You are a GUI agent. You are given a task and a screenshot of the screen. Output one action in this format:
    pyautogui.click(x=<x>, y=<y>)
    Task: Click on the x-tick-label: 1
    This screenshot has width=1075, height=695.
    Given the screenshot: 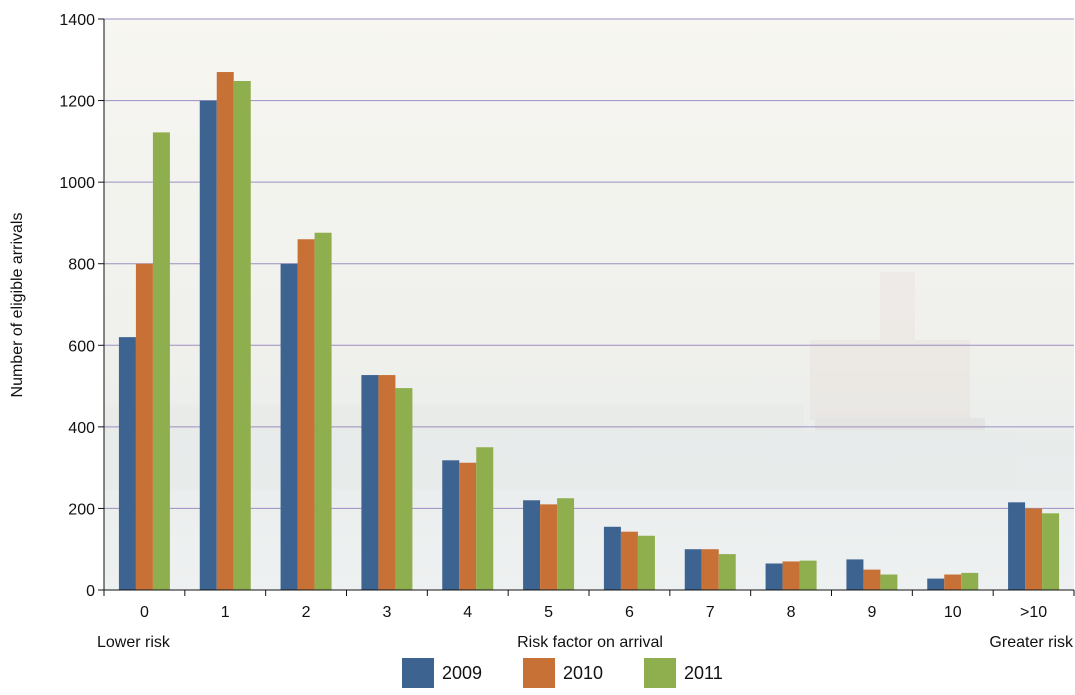 What is the action you would take?
    pyautogui.click(x=225, y=612)
    